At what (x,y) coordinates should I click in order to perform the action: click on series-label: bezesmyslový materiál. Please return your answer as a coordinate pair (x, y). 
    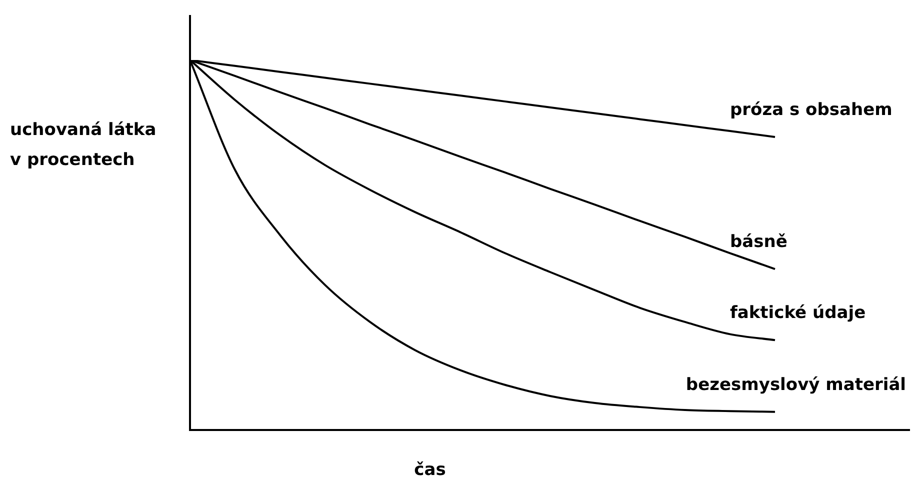
    Looking at the image, I should click on (796, 384).